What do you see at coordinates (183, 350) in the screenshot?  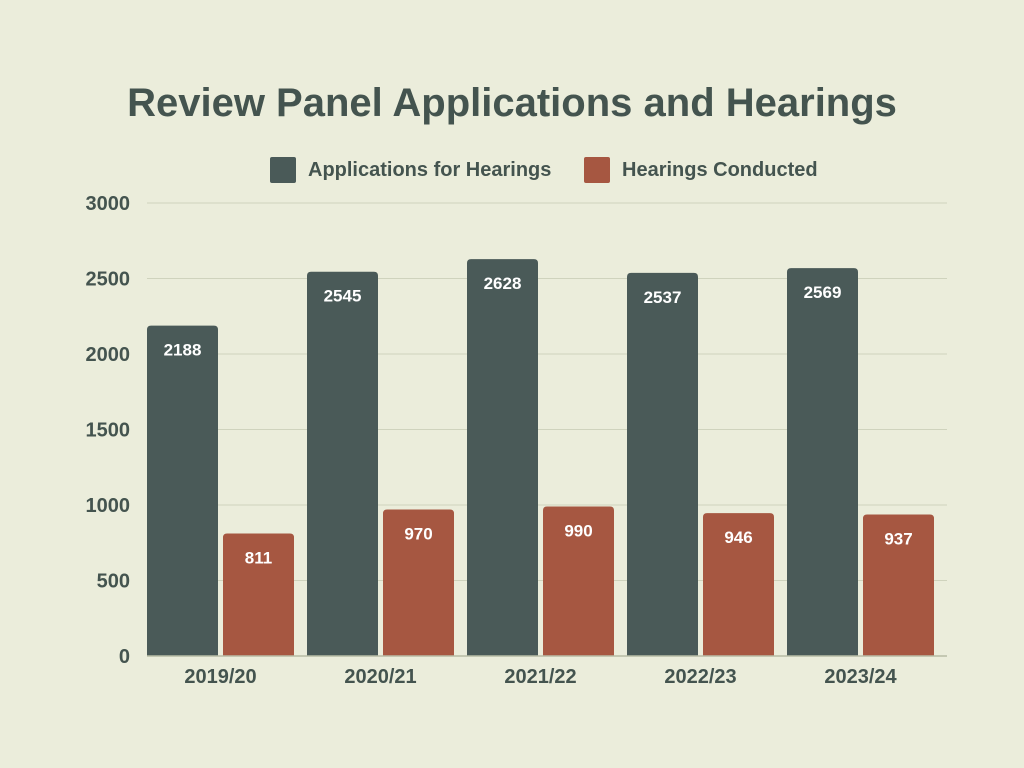 I see `data-label: 2188` at bounding box center [183, 350].